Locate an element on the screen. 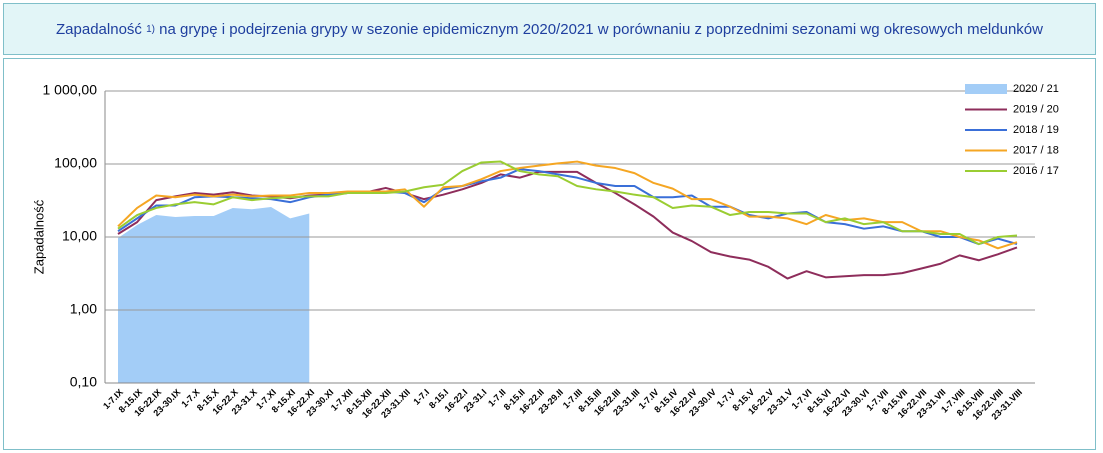 The width and height of the screenshot is (1103, 453). legend-swatch is located at coordinates (986, 89).